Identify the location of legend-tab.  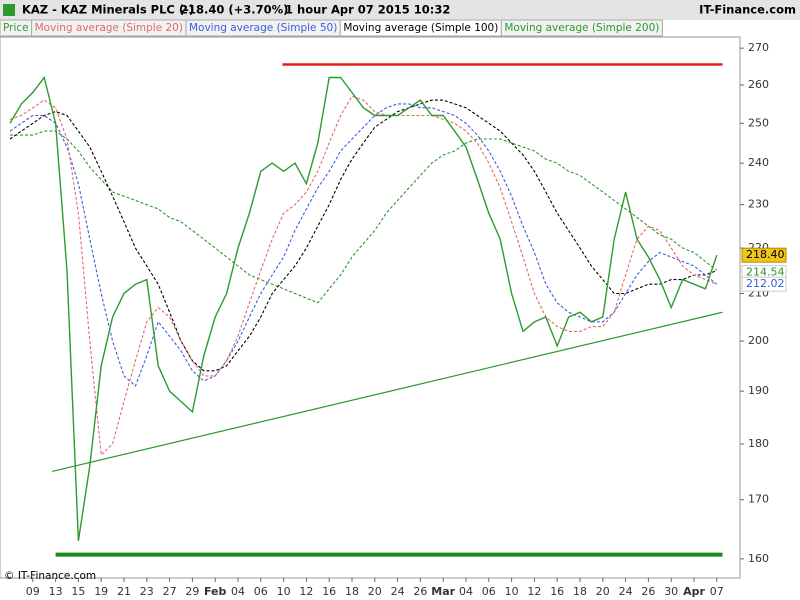
(581, 28).